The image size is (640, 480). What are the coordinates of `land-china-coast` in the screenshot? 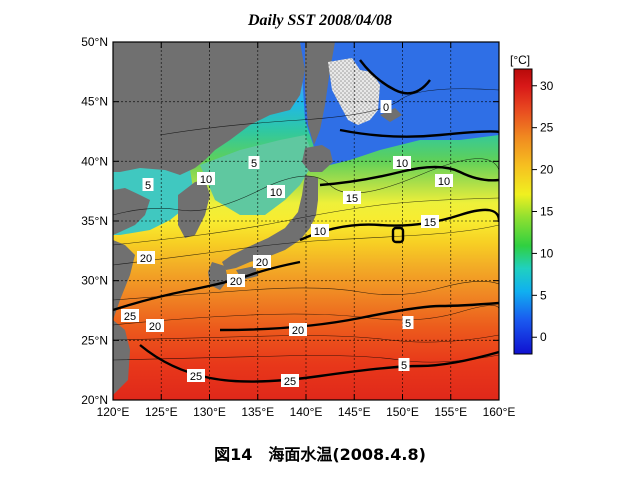 It's located at (124, 280).